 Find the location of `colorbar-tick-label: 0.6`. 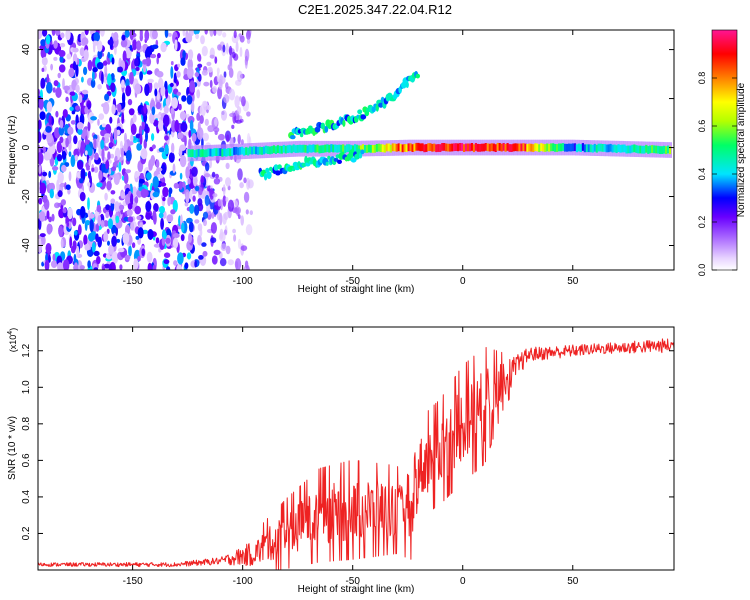

colorbar-tick-label: 0.6 is located at coordinates (702, 126).